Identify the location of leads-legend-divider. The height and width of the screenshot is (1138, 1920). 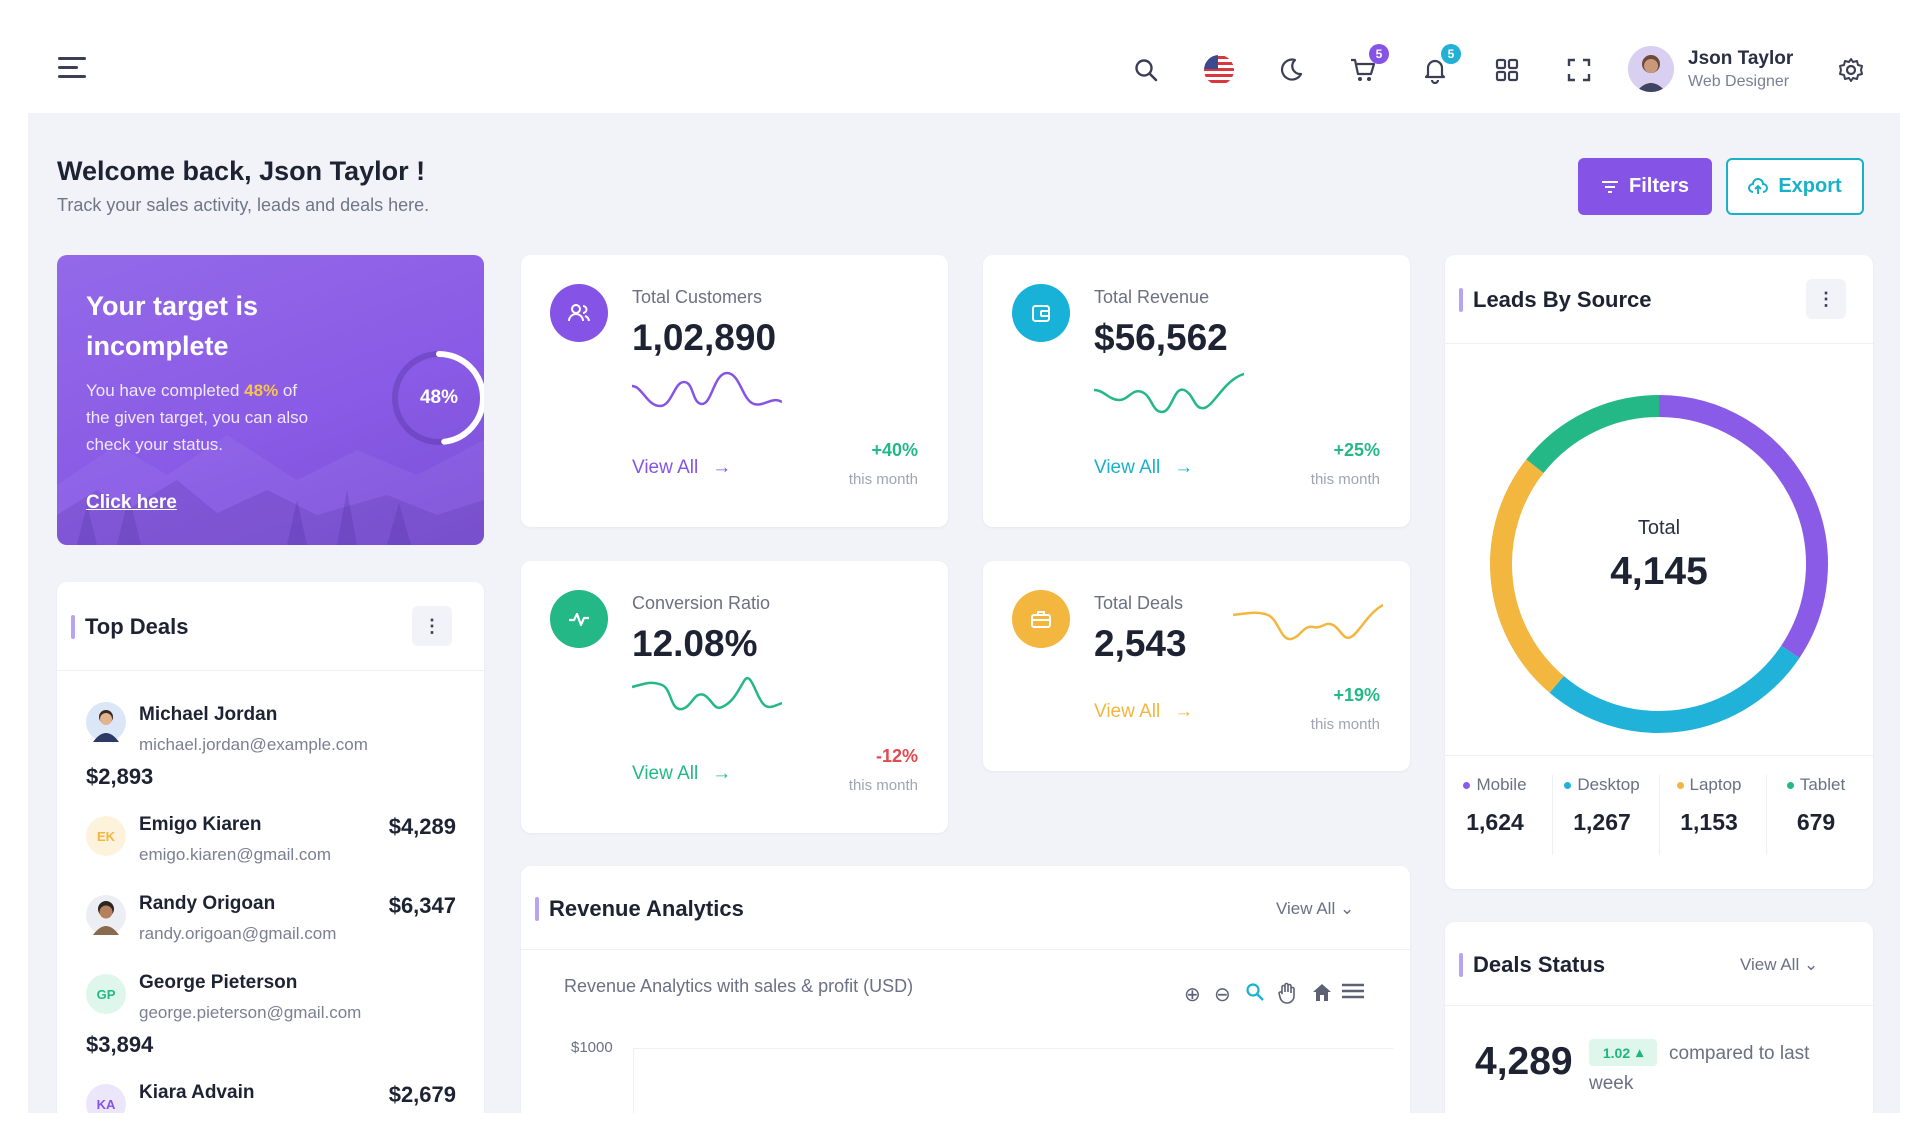
(1659, 755).